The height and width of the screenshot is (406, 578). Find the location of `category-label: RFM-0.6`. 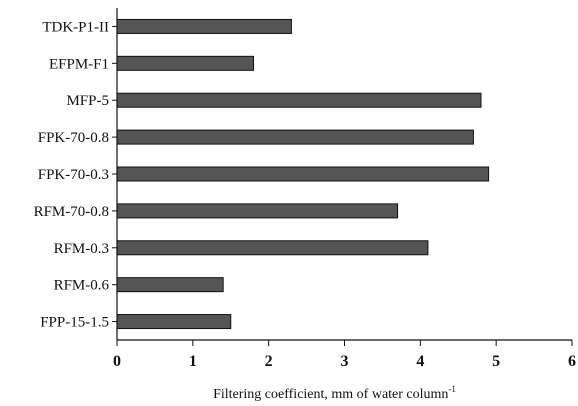

category-label: RFM-0.6 is located at coordinates (82, 286).